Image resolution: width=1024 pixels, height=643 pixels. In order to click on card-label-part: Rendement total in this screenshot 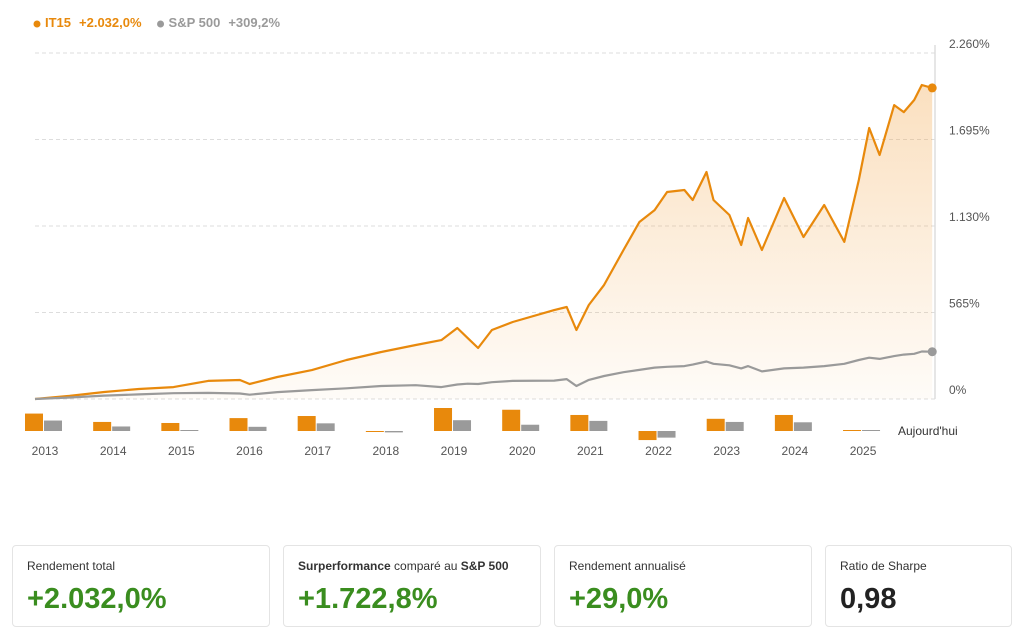, I will do `click(71, 566)`.